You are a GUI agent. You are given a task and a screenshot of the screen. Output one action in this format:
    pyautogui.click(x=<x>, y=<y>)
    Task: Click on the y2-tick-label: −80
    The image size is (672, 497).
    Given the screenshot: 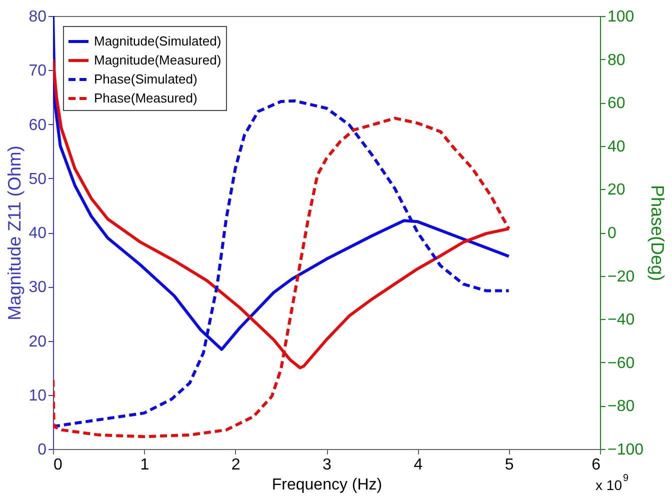 What is the action you would take?
    pyautogui.click(x=621, y=407)
    